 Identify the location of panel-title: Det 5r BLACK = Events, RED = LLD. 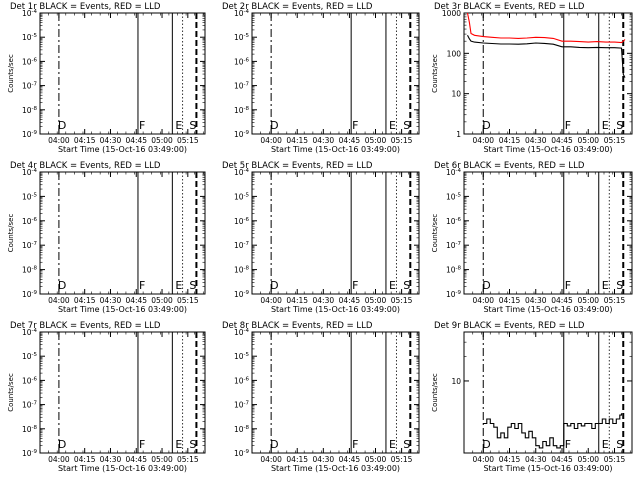
(297, 166).